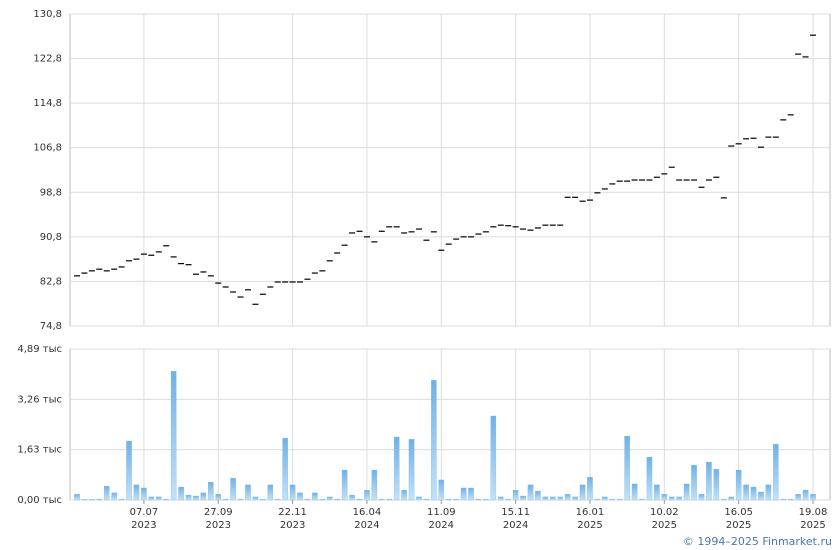 The image size is (840, 550). Describe the element at coordinates (47, 148) in the screenshot. I see `y-tick-label: 106,8` at that location.